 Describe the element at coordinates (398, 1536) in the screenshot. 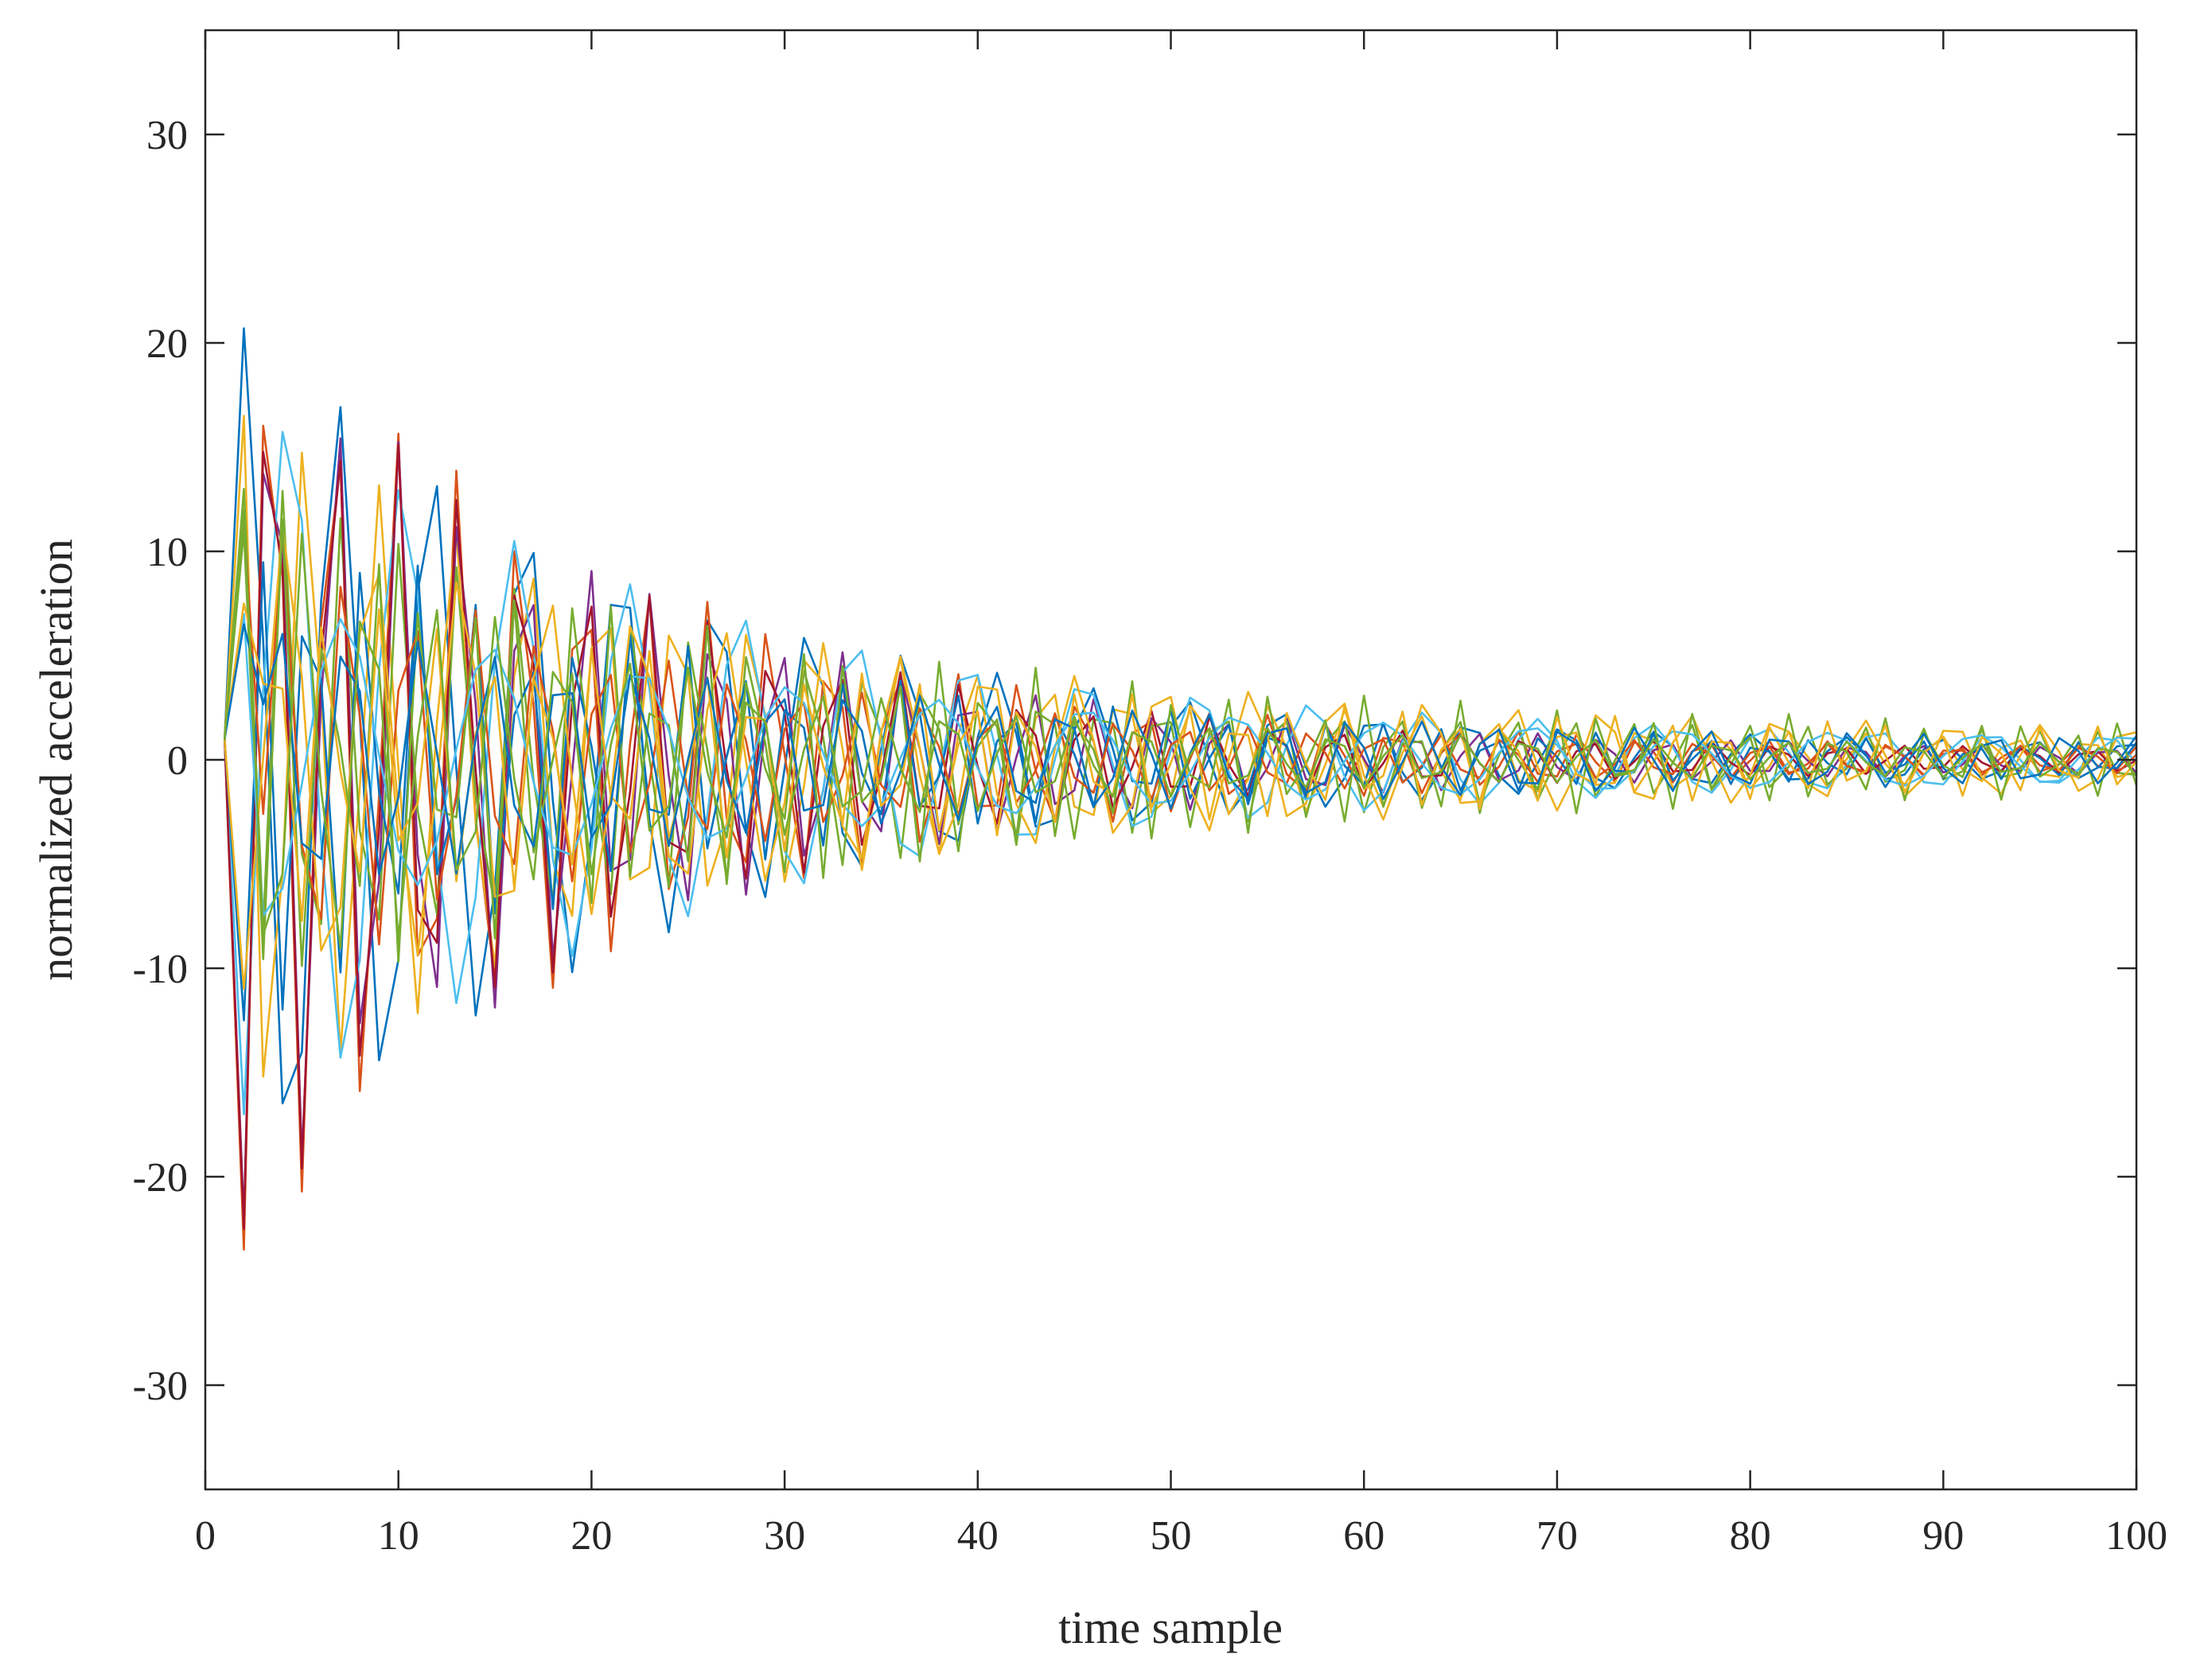

I see `x-tick-label-10: 10` at that location.